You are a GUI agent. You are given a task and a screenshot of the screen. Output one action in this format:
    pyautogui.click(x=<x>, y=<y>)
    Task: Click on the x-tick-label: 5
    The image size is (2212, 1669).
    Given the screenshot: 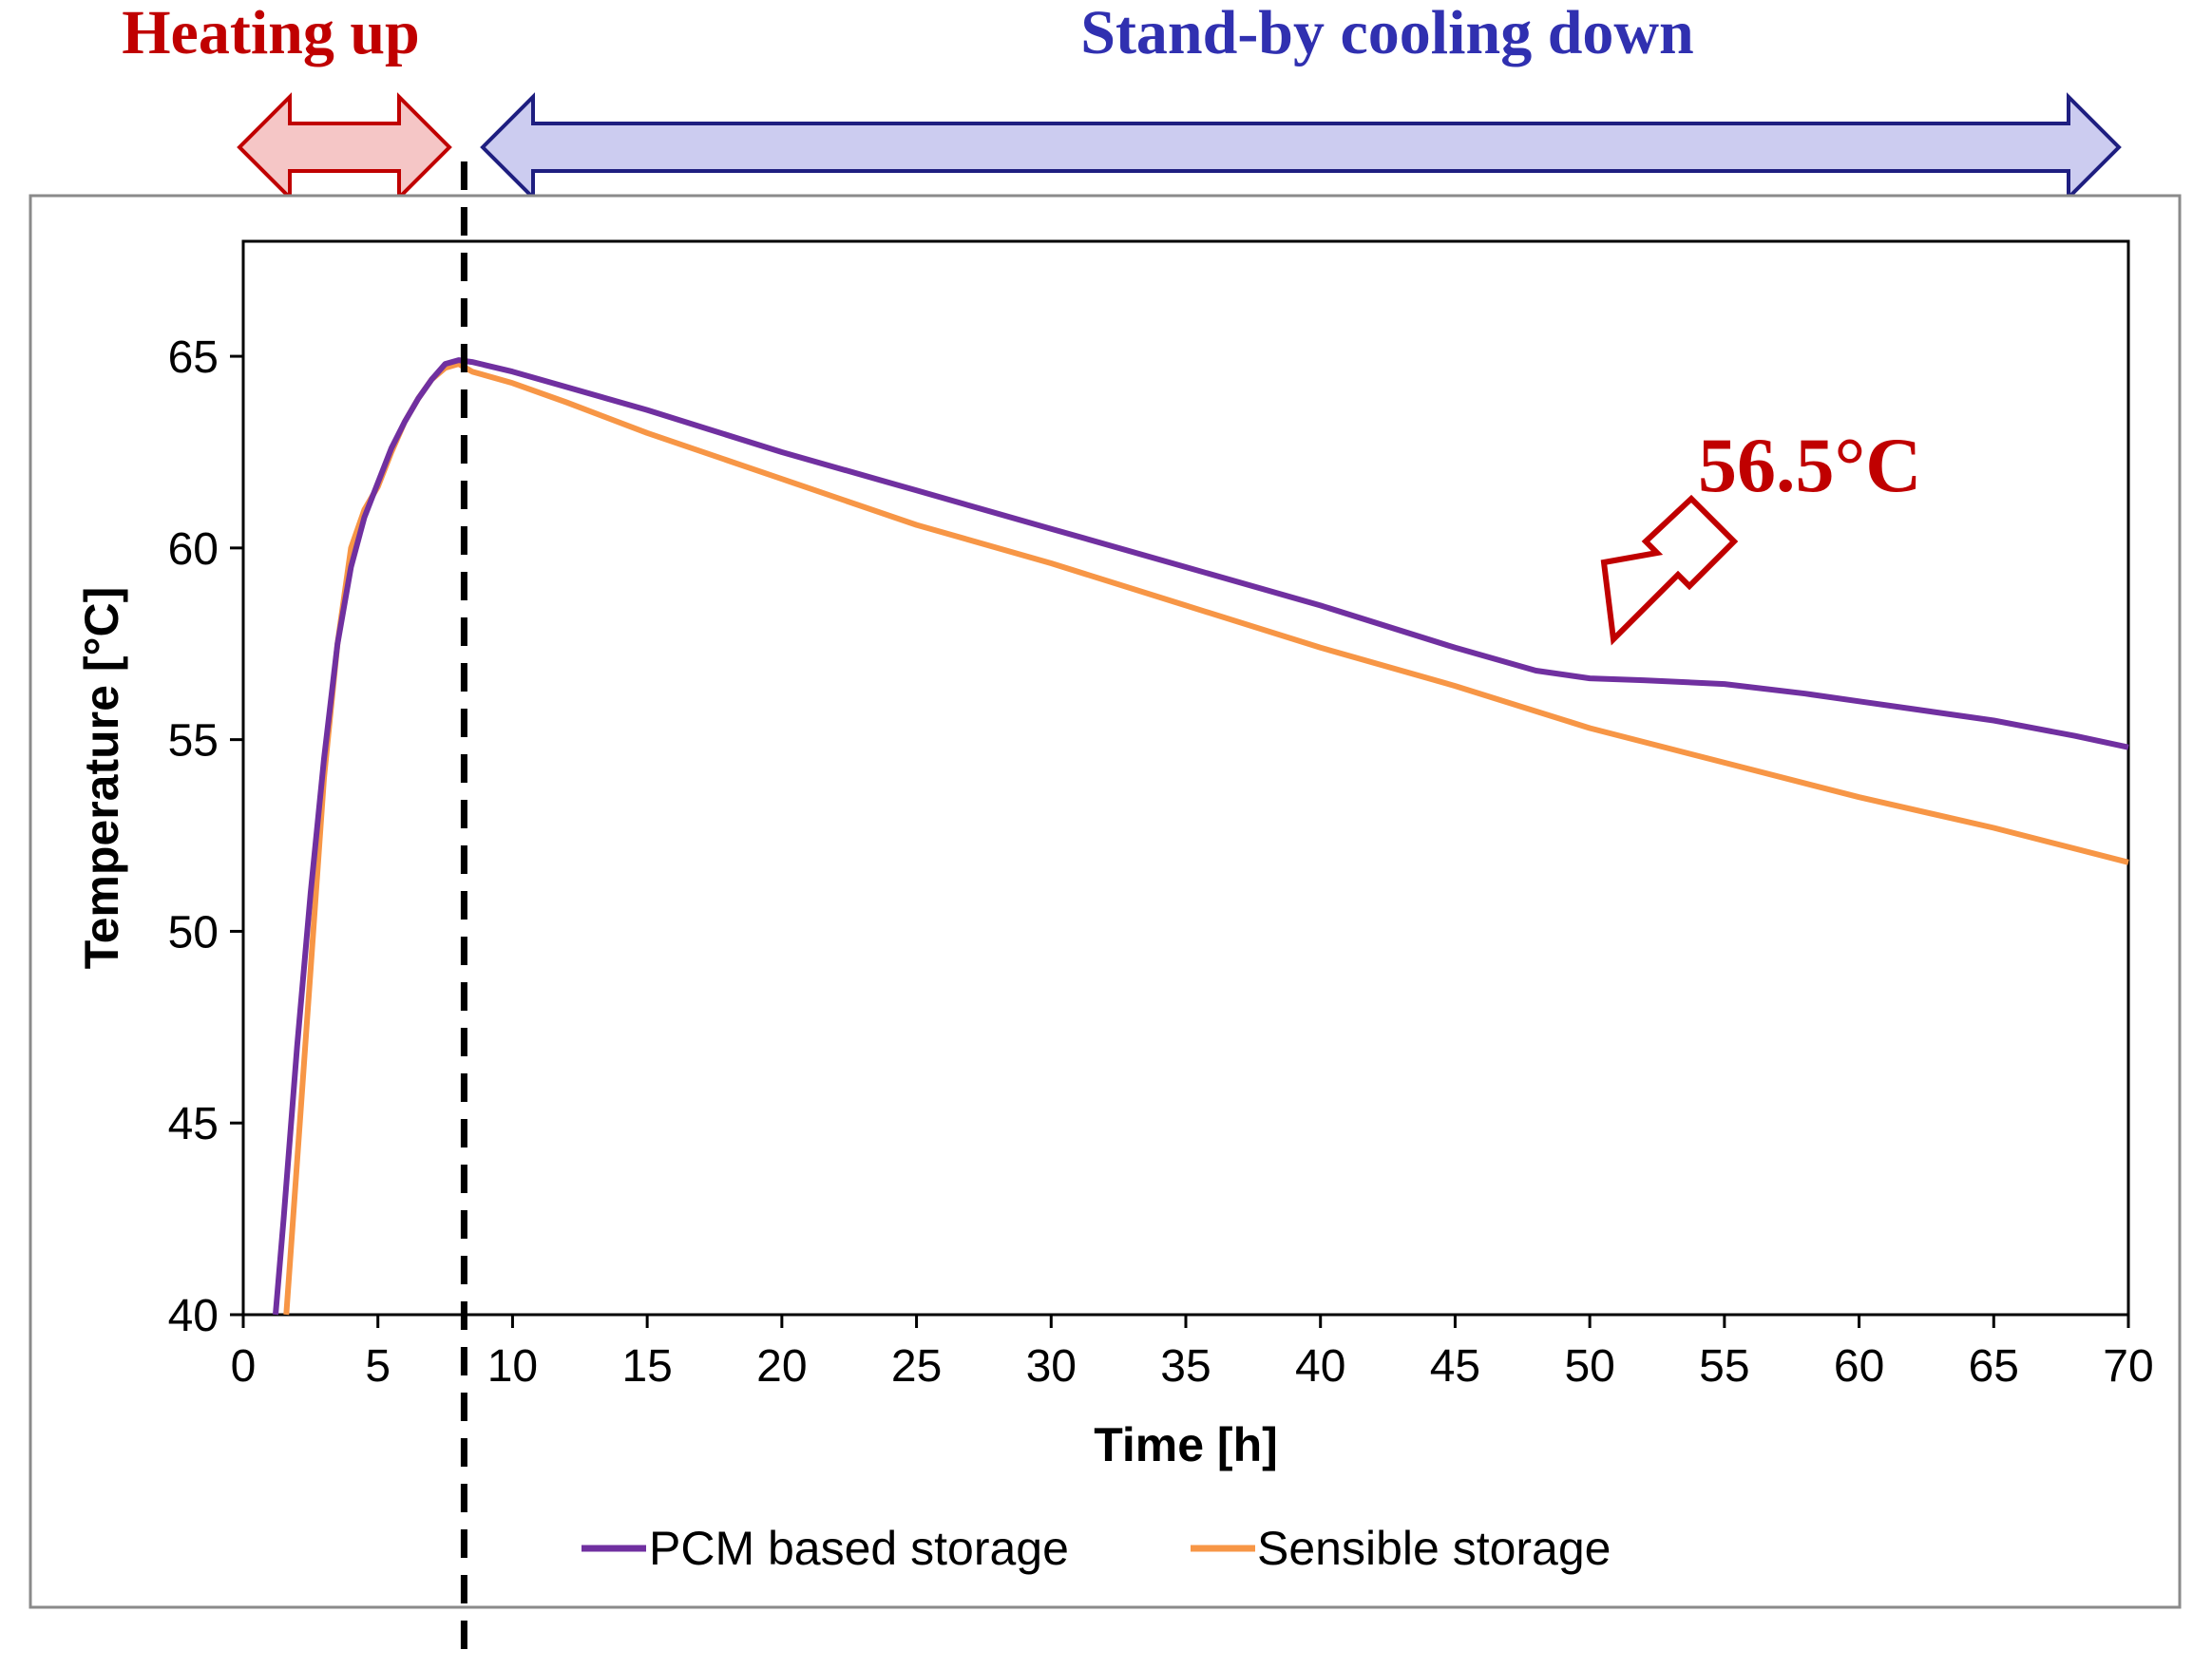 What is the action you would take?
    pyautogui.click(x=378, y=1366)
    